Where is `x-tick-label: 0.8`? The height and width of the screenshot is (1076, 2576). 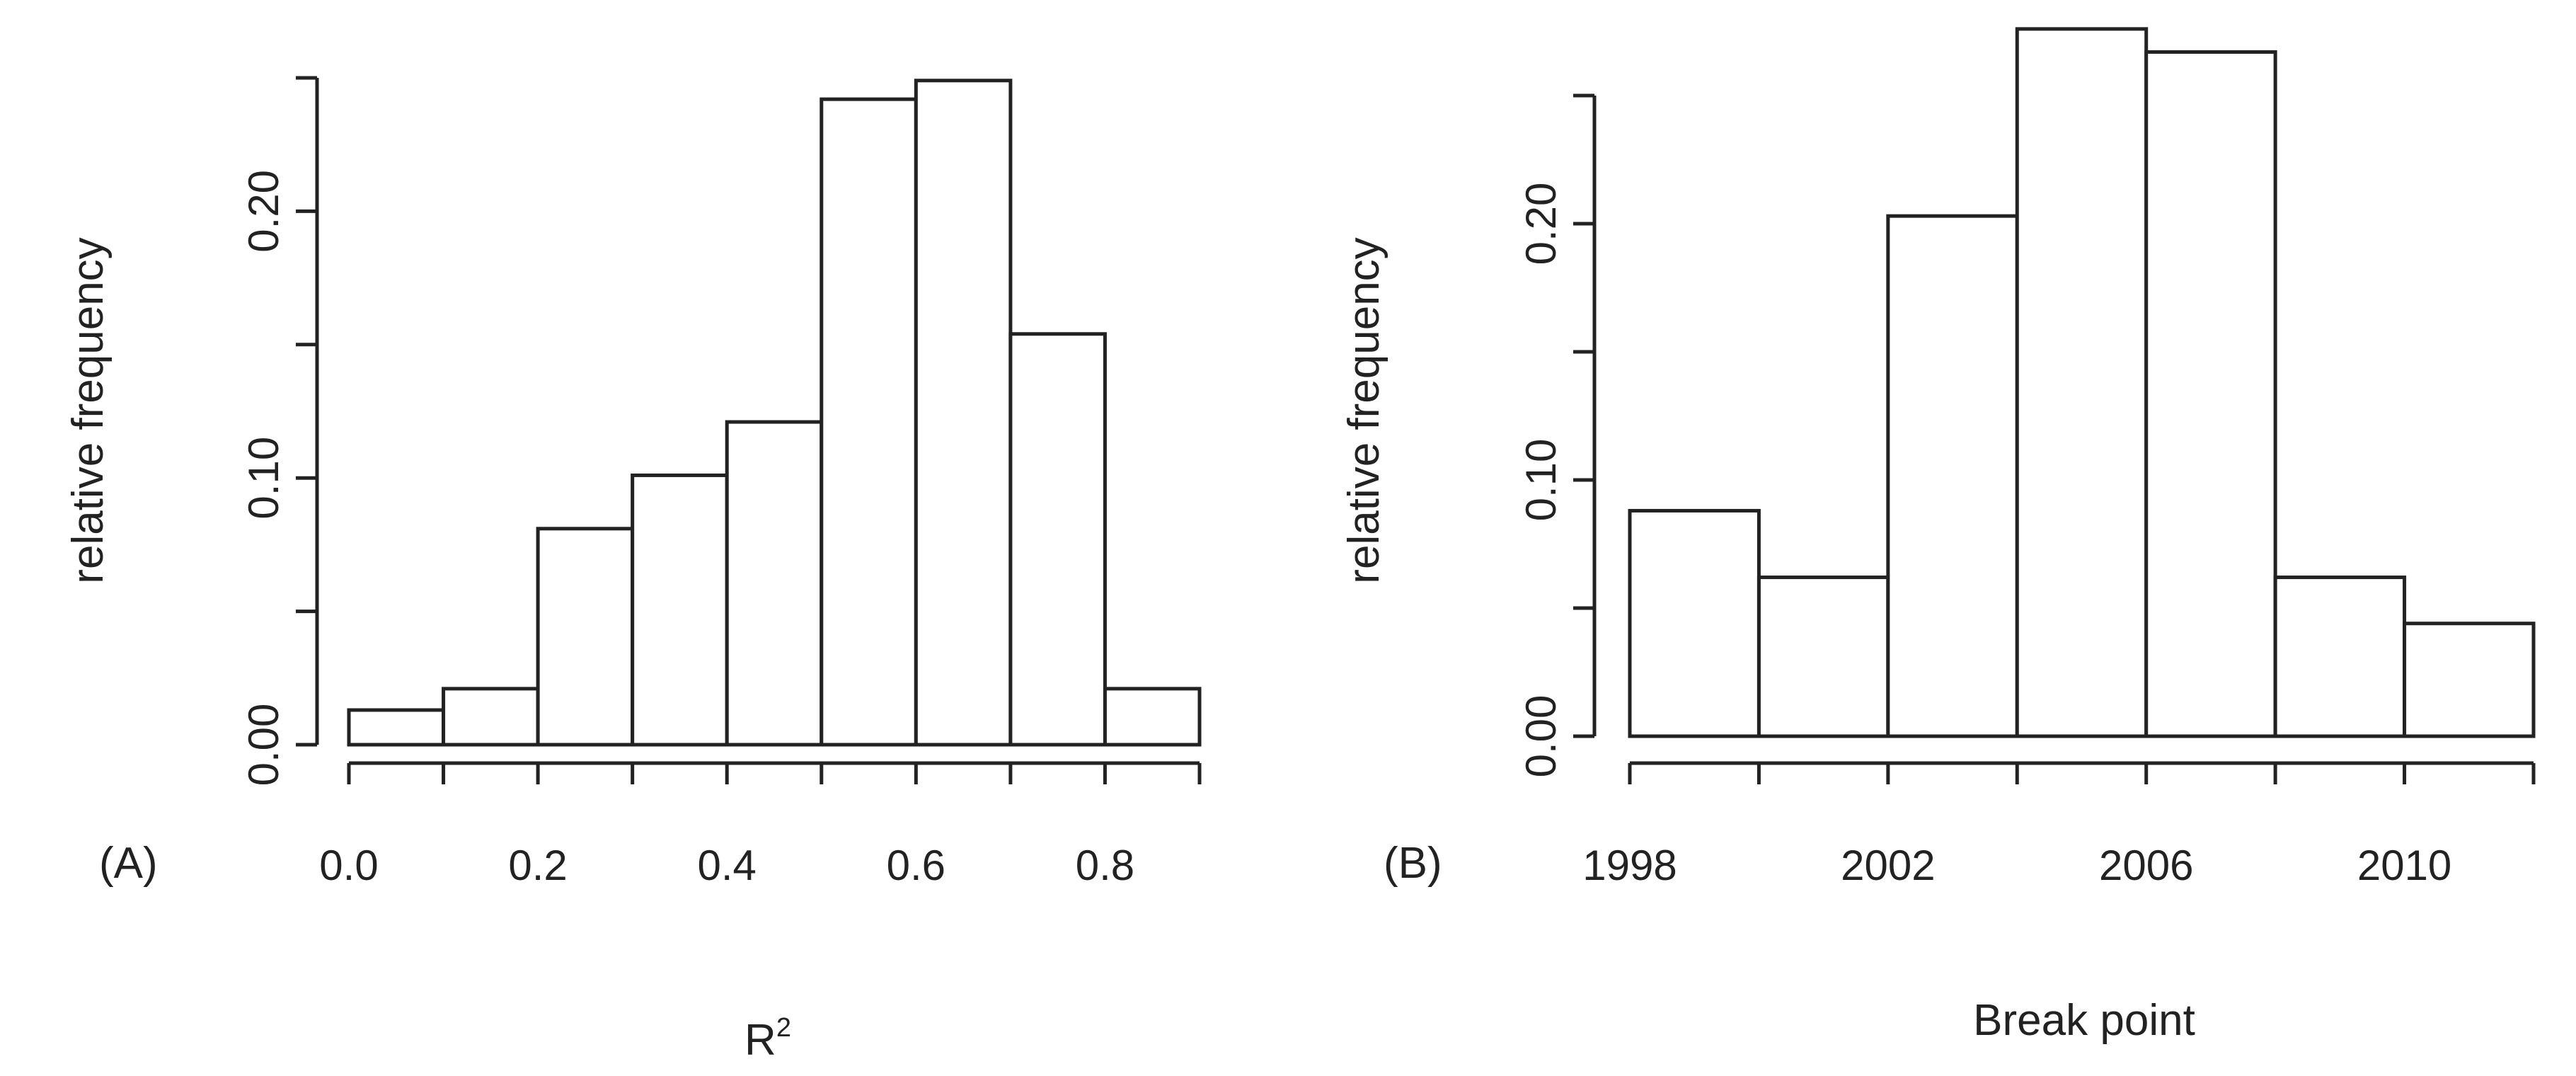 x-tick-label: 0.8 is located at coordinates (1105, 866).